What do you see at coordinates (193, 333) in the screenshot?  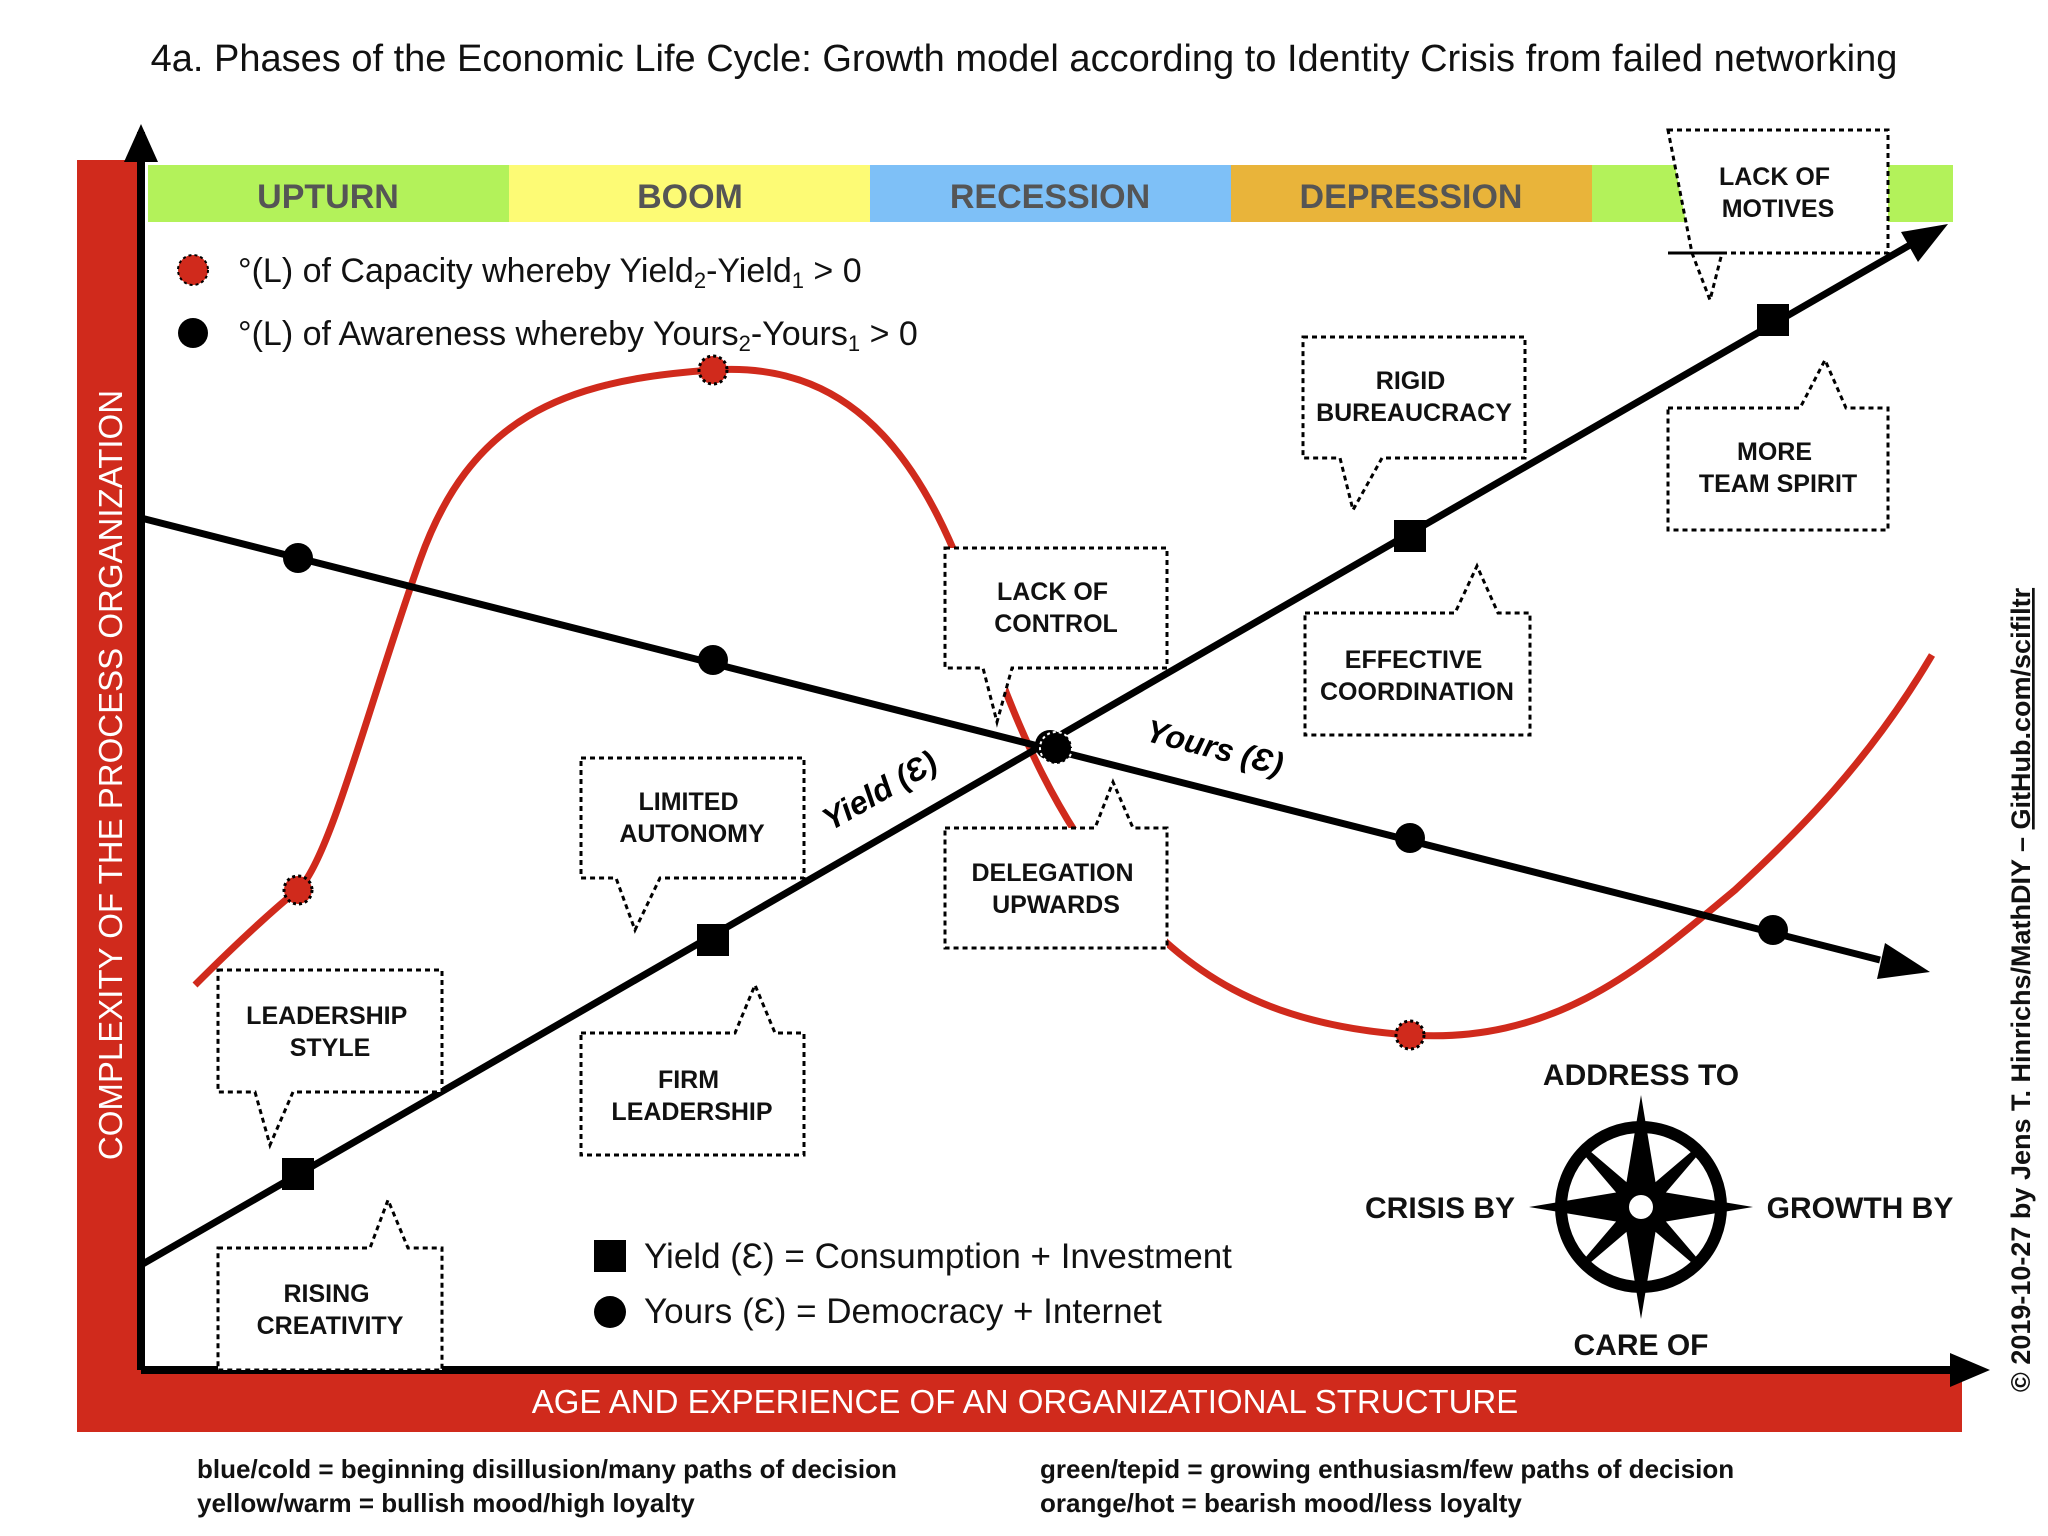 I see `black-circle-icon` at bounding box center [193, 333].